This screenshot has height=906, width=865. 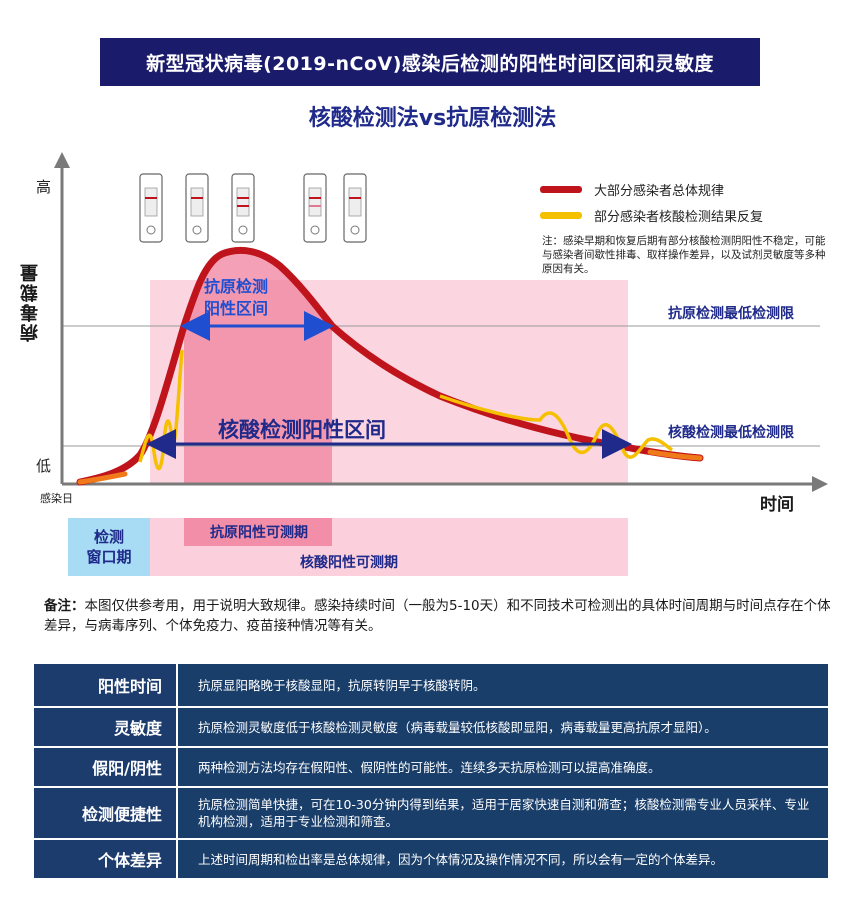 I want to click on antigen-range-label: 抗原检测 阳性区间, so click(x=236, y=298).